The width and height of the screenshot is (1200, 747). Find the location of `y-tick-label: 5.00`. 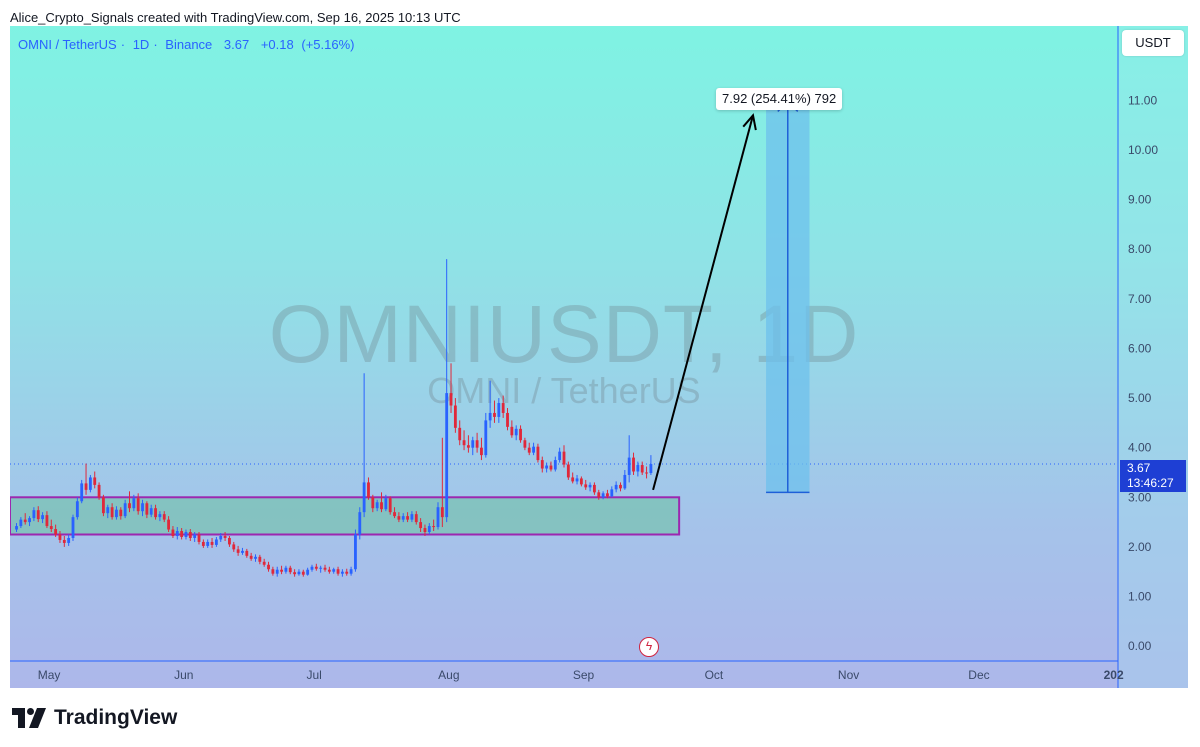

y-tick-label: 5.00 is located at coordinates (1140, 398).